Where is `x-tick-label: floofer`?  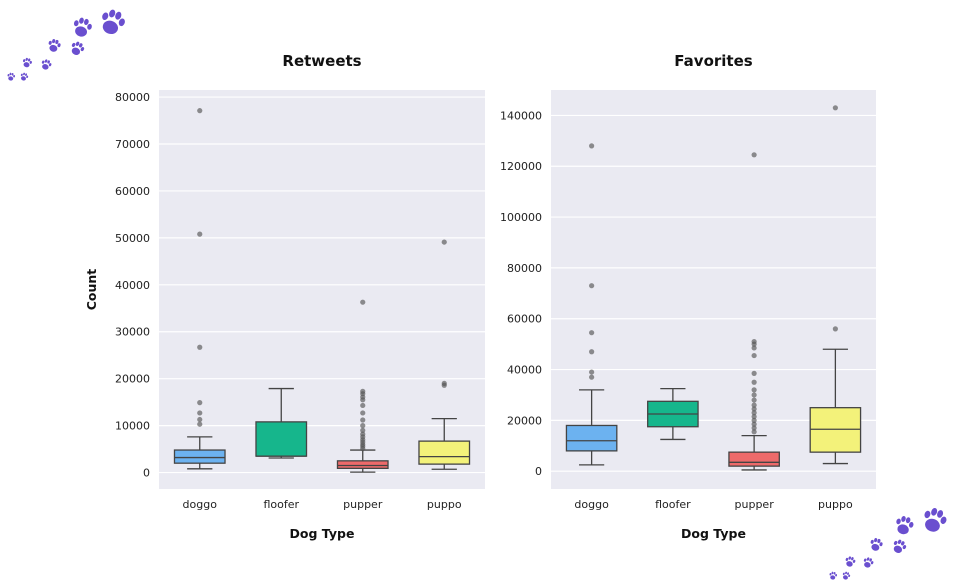
x-tick-label: floofer is located at coordinates (281, 504).